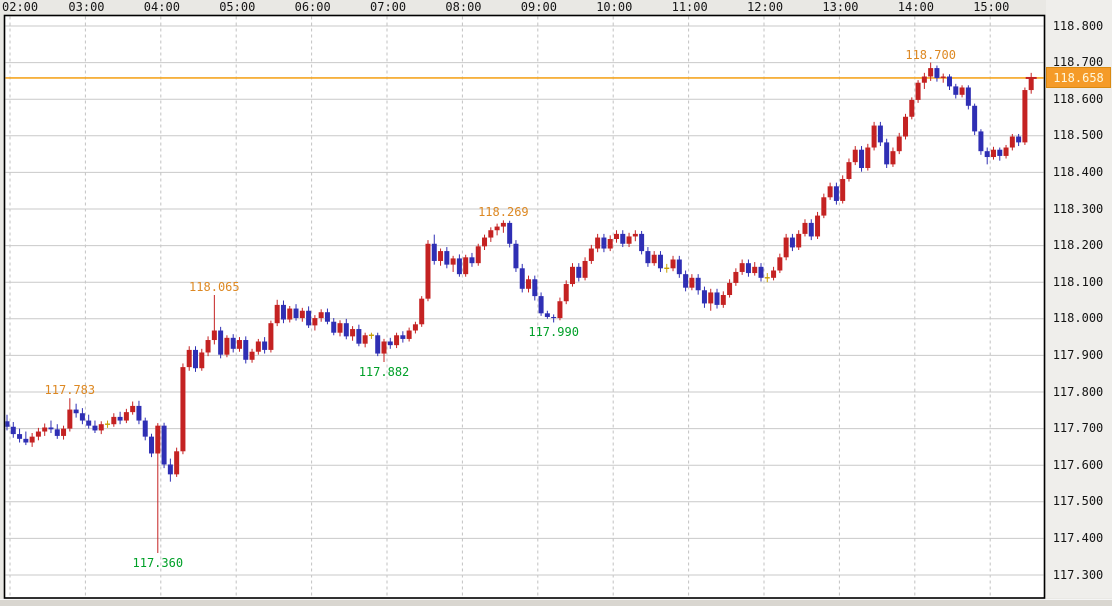 This screenshot has height=606, width=1112. What do you see at coordinates (553, 332) in the screenshot?
I see `low-annotation-117.990: 117.990` at bounding box center [553, 332].